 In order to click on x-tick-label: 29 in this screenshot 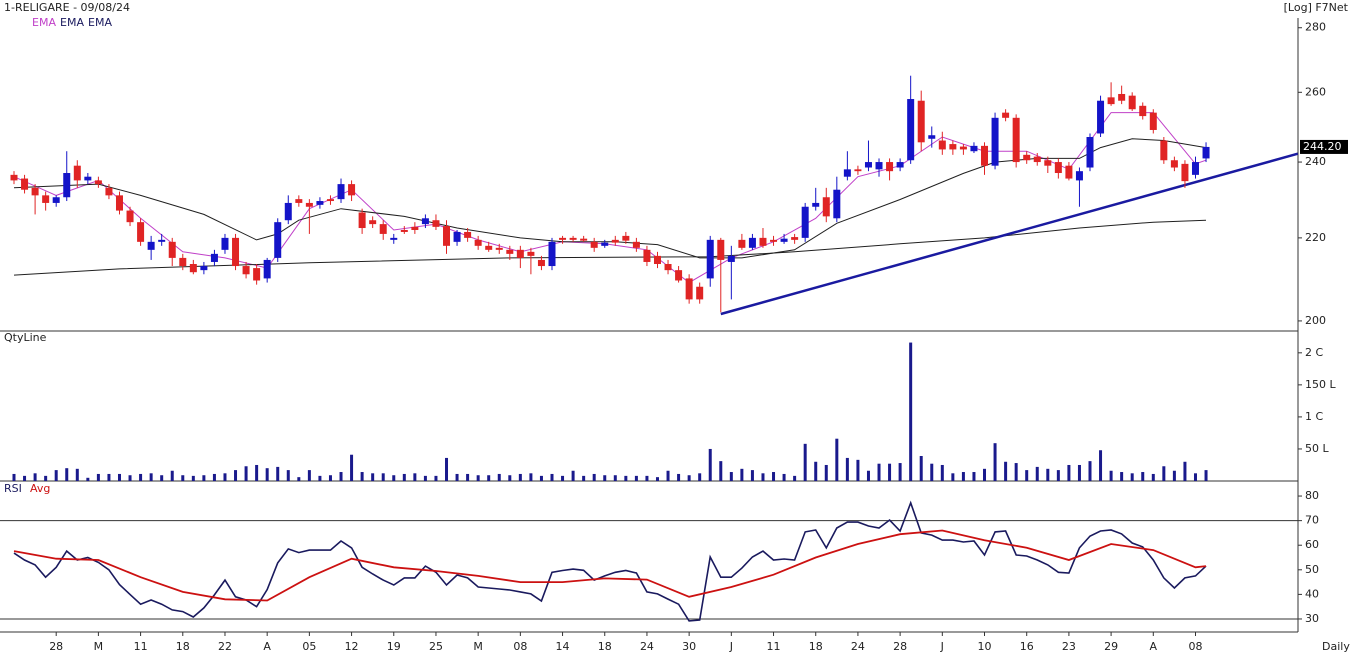, I will do `click(1111, 646)`.